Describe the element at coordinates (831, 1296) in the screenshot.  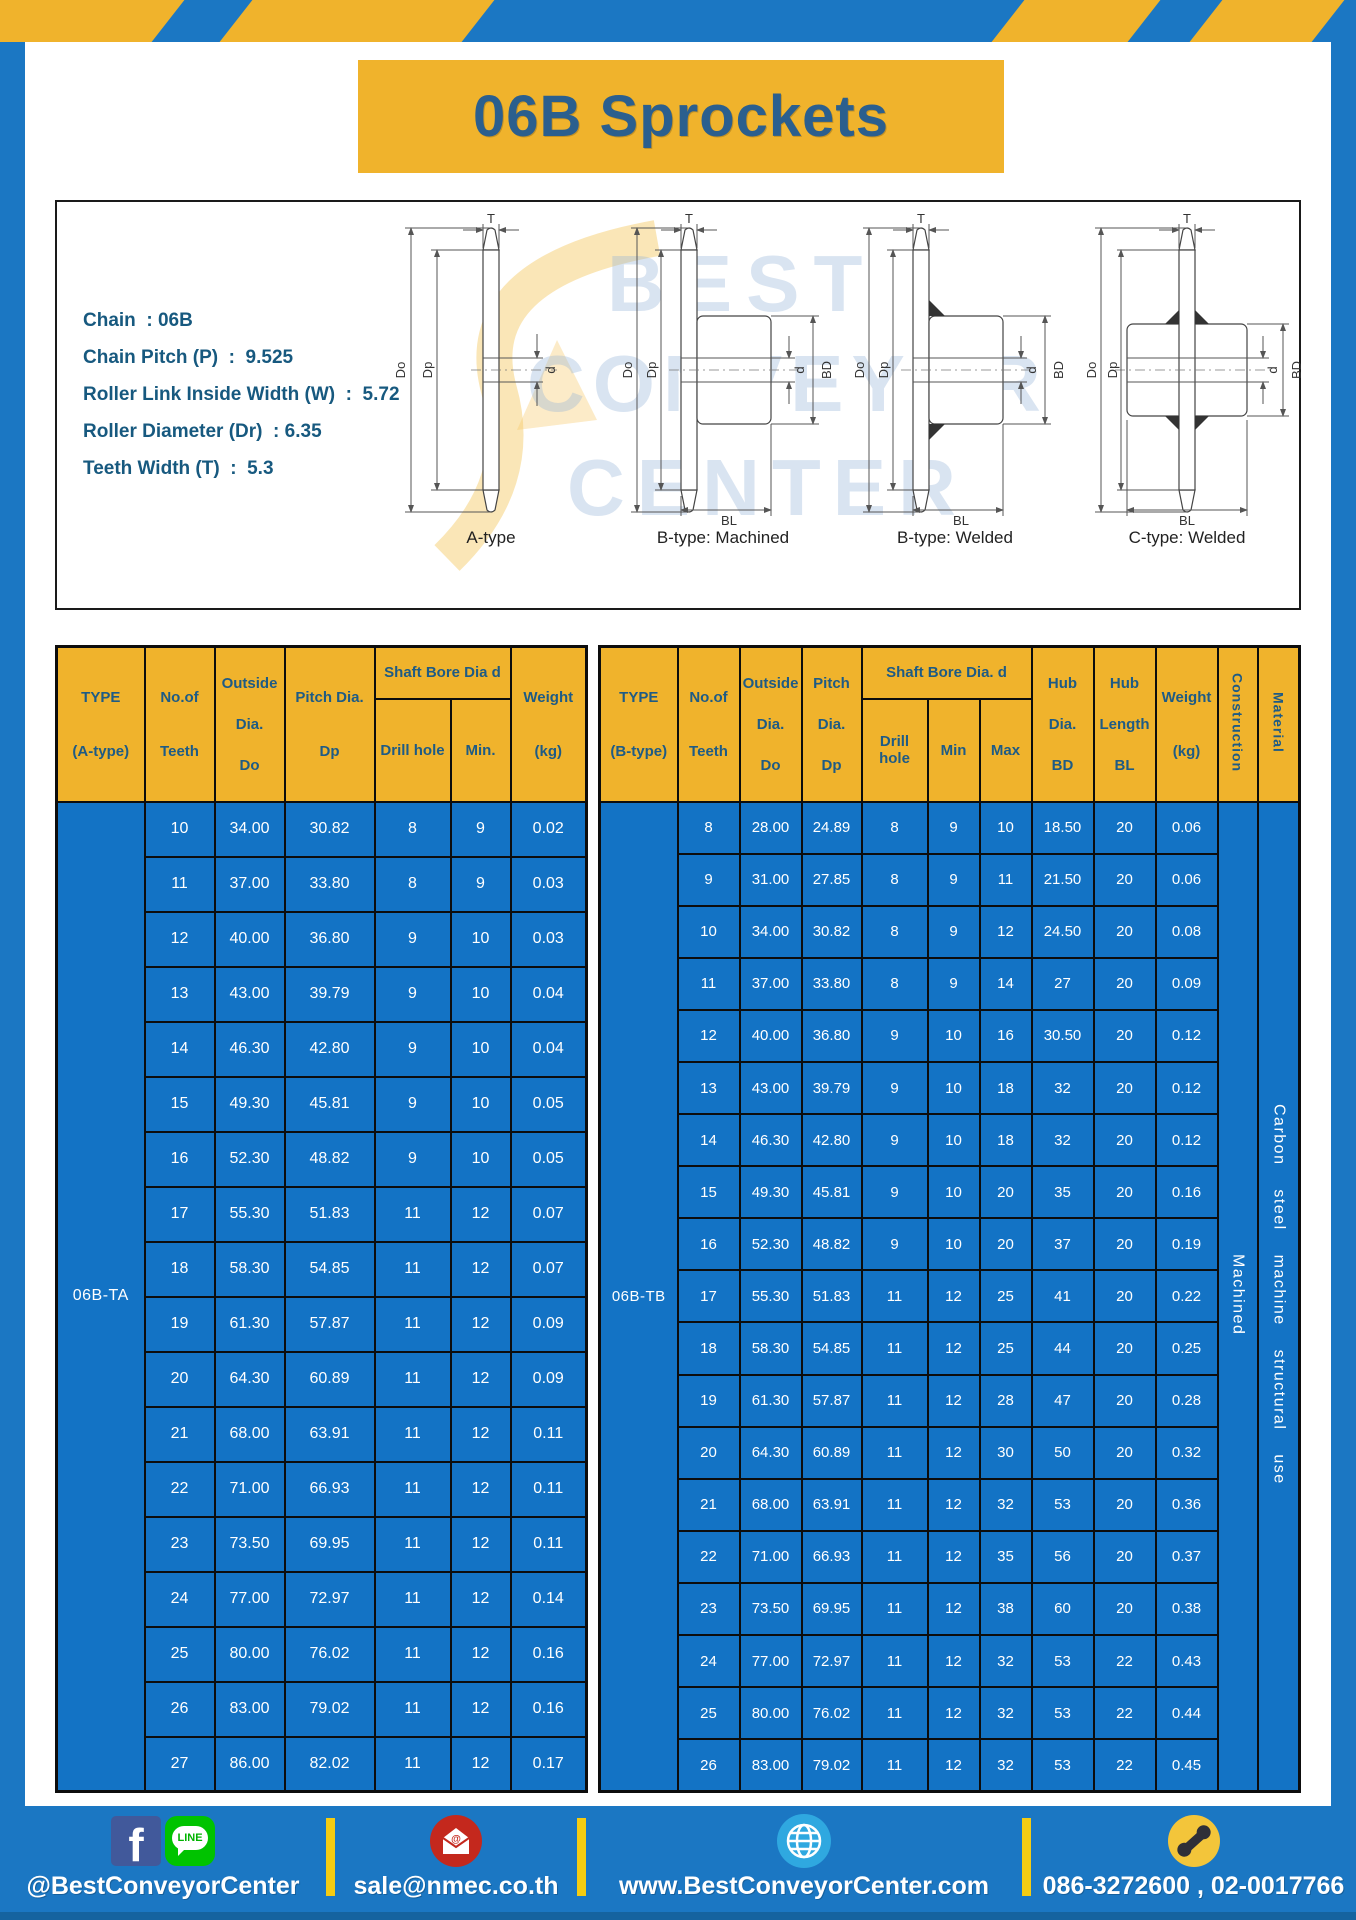
I see `cell-pitch-dia: 51.83` at that location.